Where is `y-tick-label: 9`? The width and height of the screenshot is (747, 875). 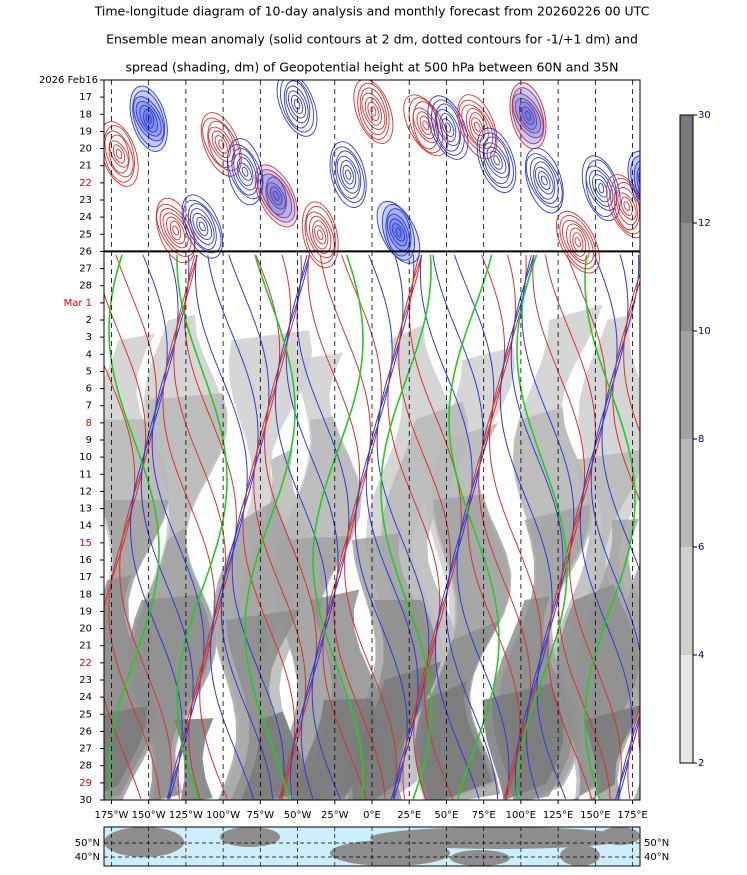 y-tick-label: 9 is located at coordinates (89, 440).